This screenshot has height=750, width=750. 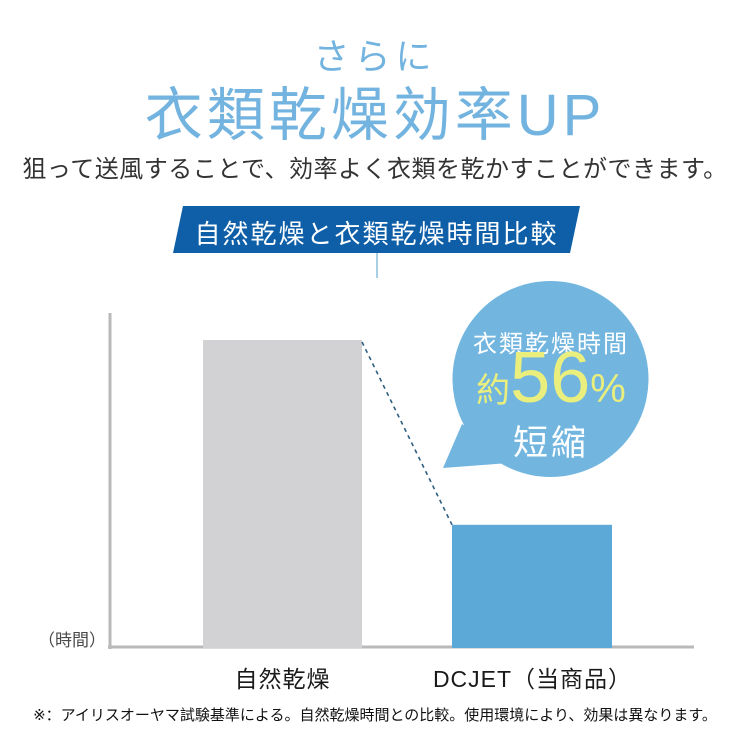 What do you see at coordinates (375, 115) in the screenshot?
I see `page-title: 衣類乾燥効率UP` at bounding box center [375, 115].